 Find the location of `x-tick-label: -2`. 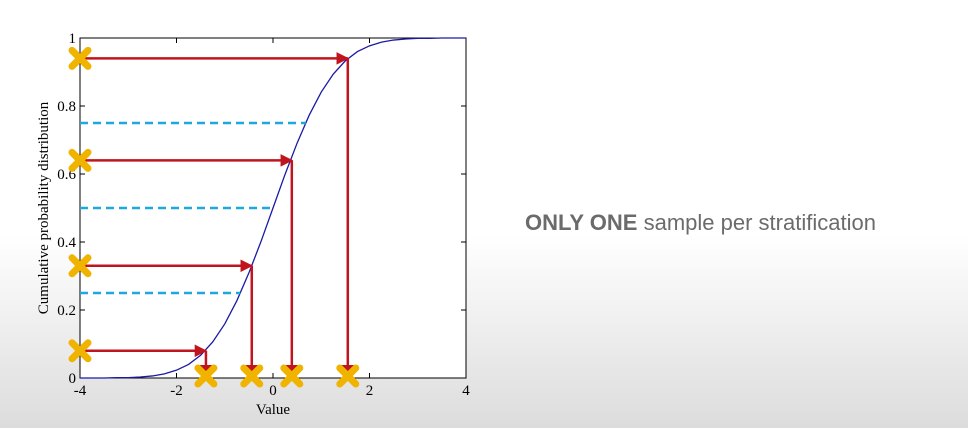

x-tick-label: -2 is located at coordinates (176, 391).